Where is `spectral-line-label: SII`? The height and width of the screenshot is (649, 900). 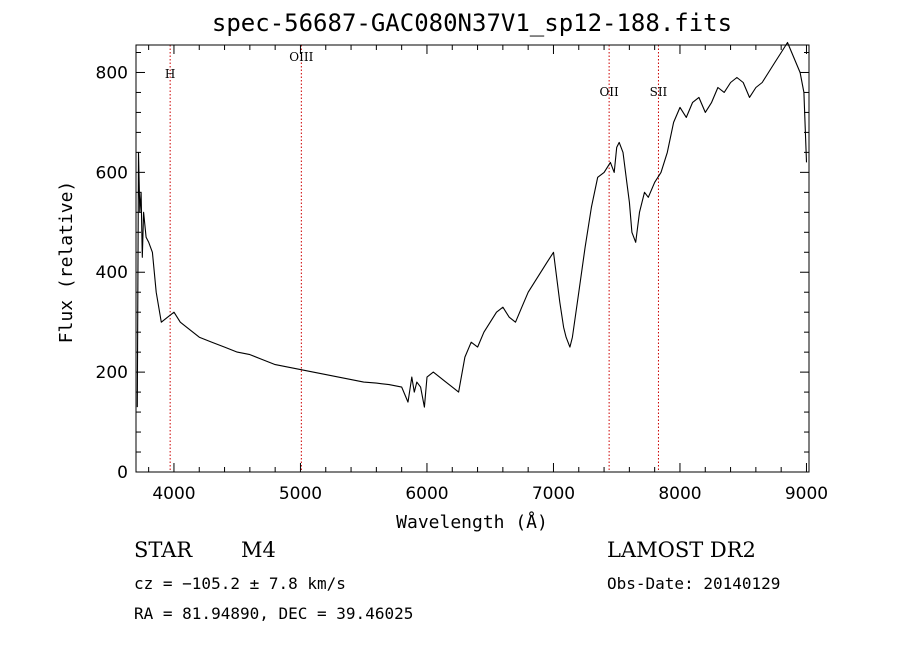
spectral-line-label: SII is located at coordinates (659, 92).